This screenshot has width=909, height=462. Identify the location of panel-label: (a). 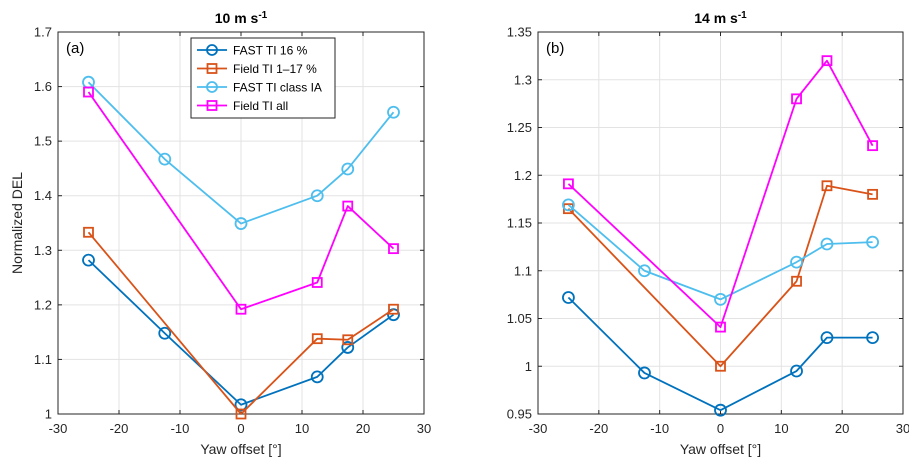
(75, 48).